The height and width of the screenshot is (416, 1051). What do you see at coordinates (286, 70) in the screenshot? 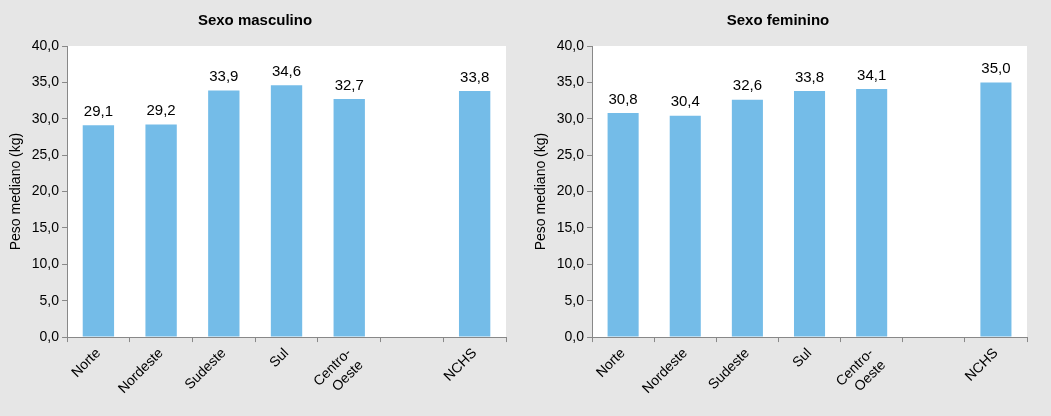
I see `data-label: 34,6` at bounding box center [286, 70].